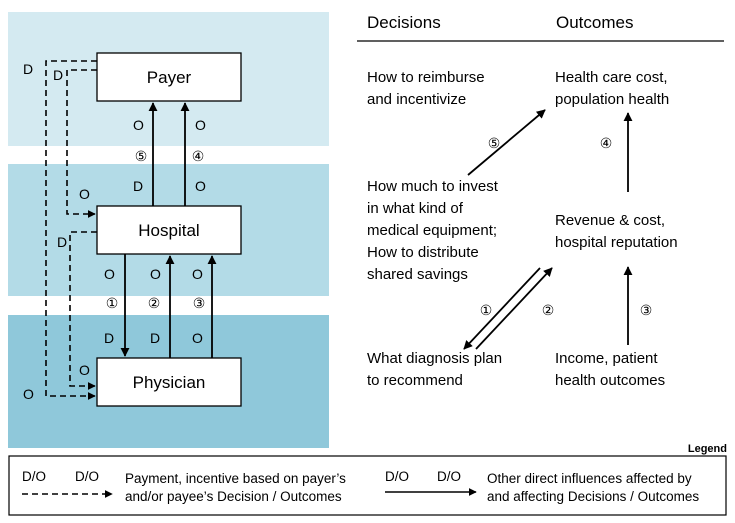  I want to click on legend-solid-label-right: D/O, so click(449, 476).